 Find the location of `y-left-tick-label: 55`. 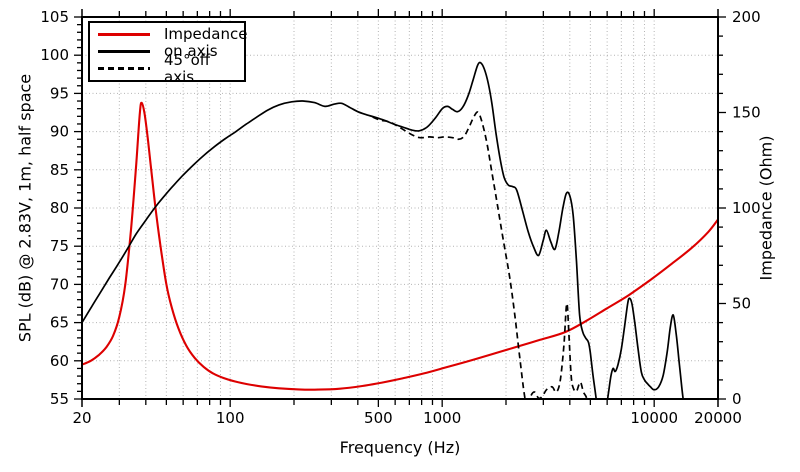

y-left-tick-label: 55 is located at coordinates (59, 399).